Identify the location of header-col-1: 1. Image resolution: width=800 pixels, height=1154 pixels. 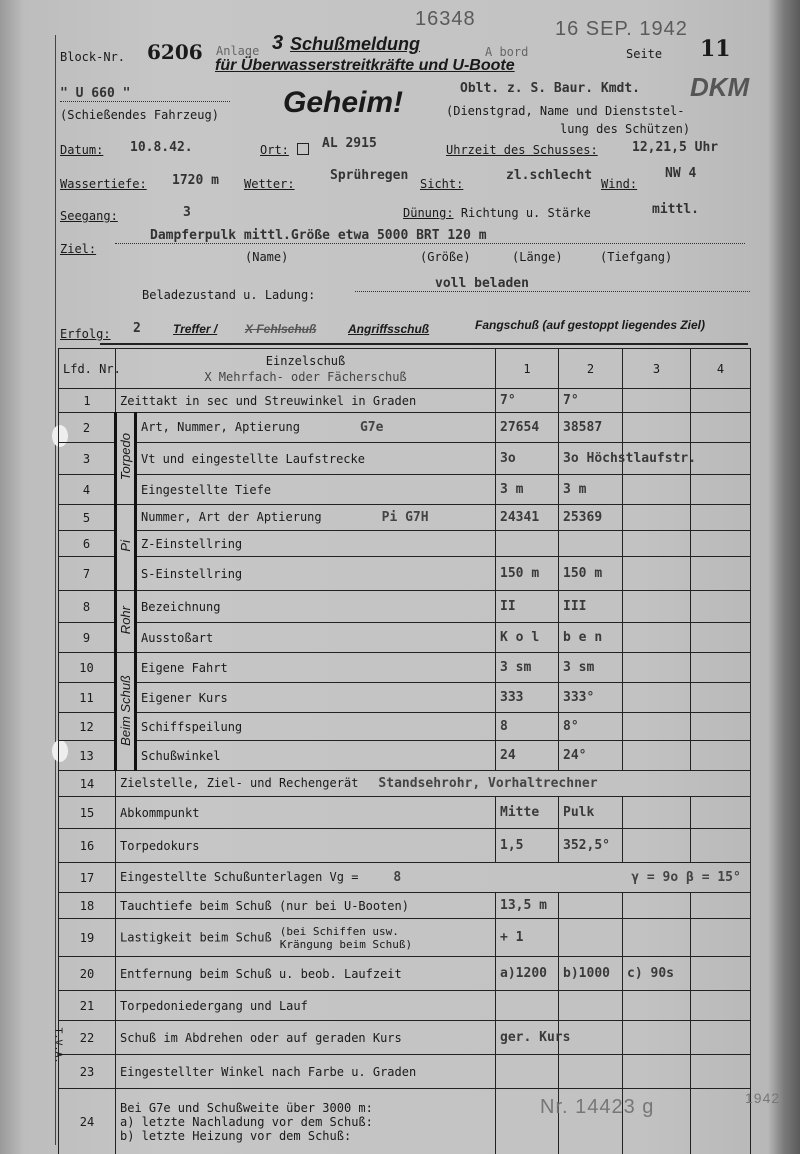
(527, 368).